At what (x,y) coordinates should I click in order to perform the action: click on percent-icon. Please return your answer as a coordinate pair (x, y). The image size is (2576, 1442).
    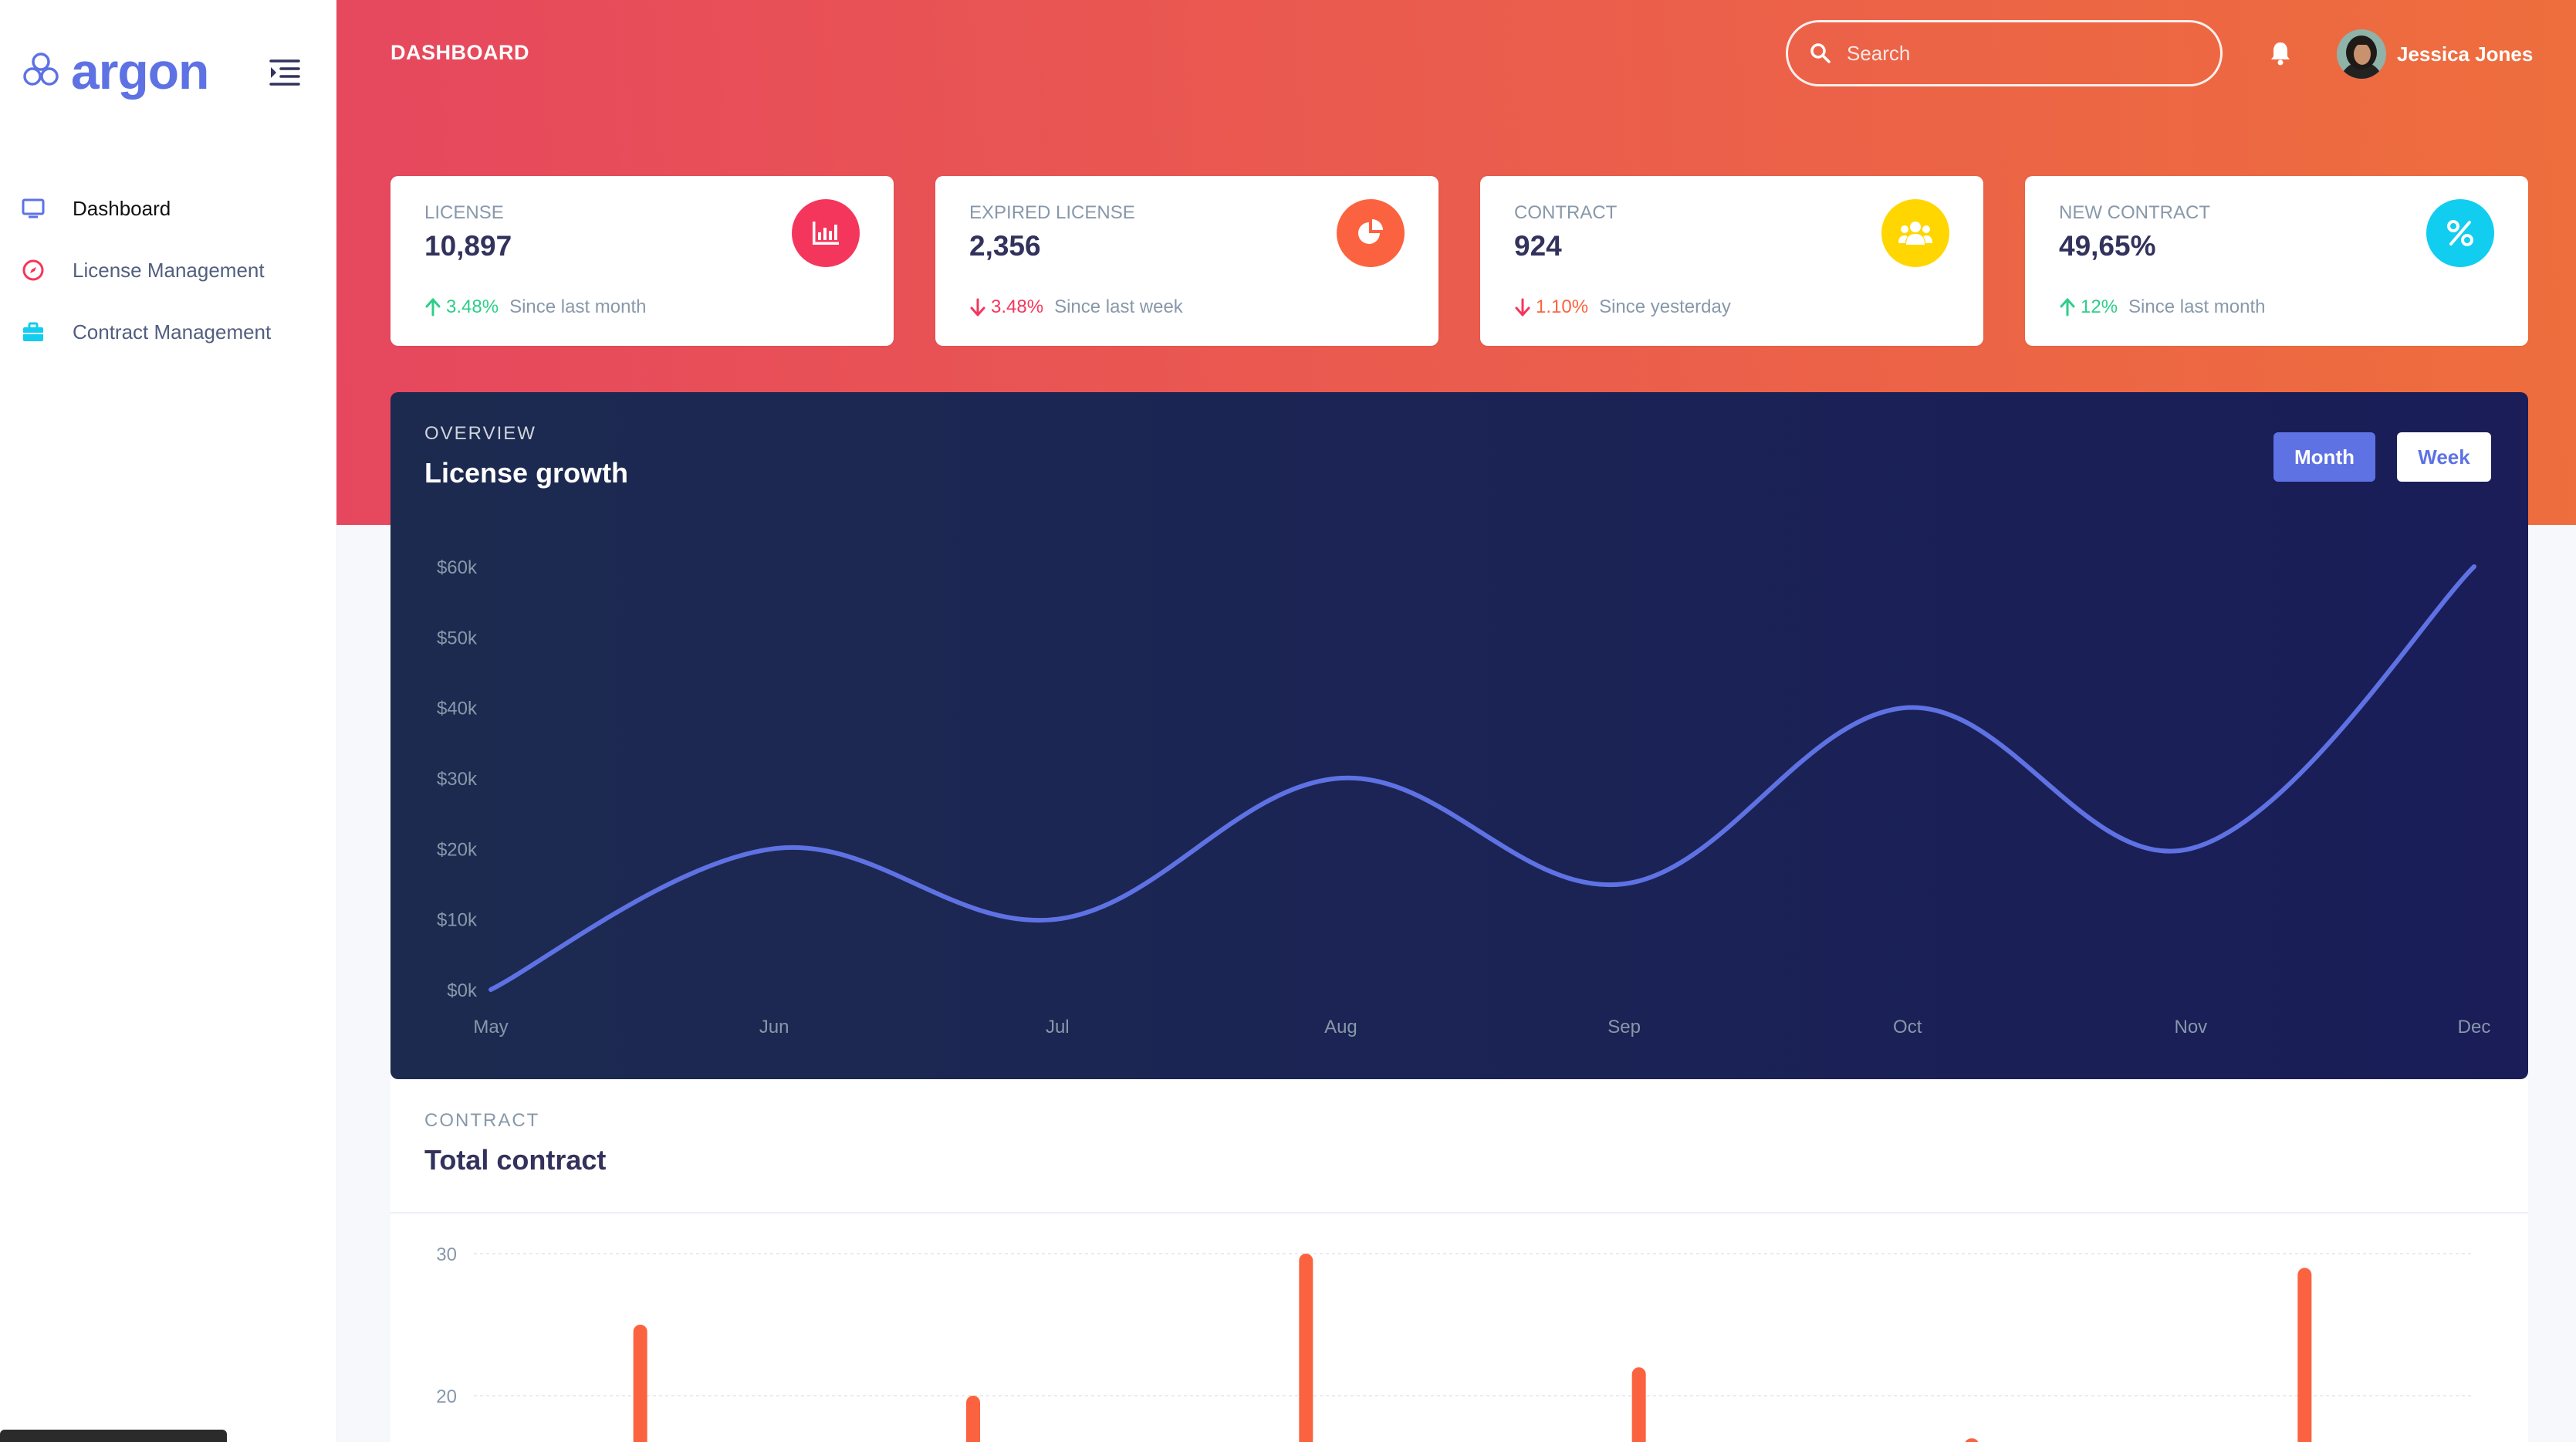
    Looking at the image, I should click on (2460, 233).